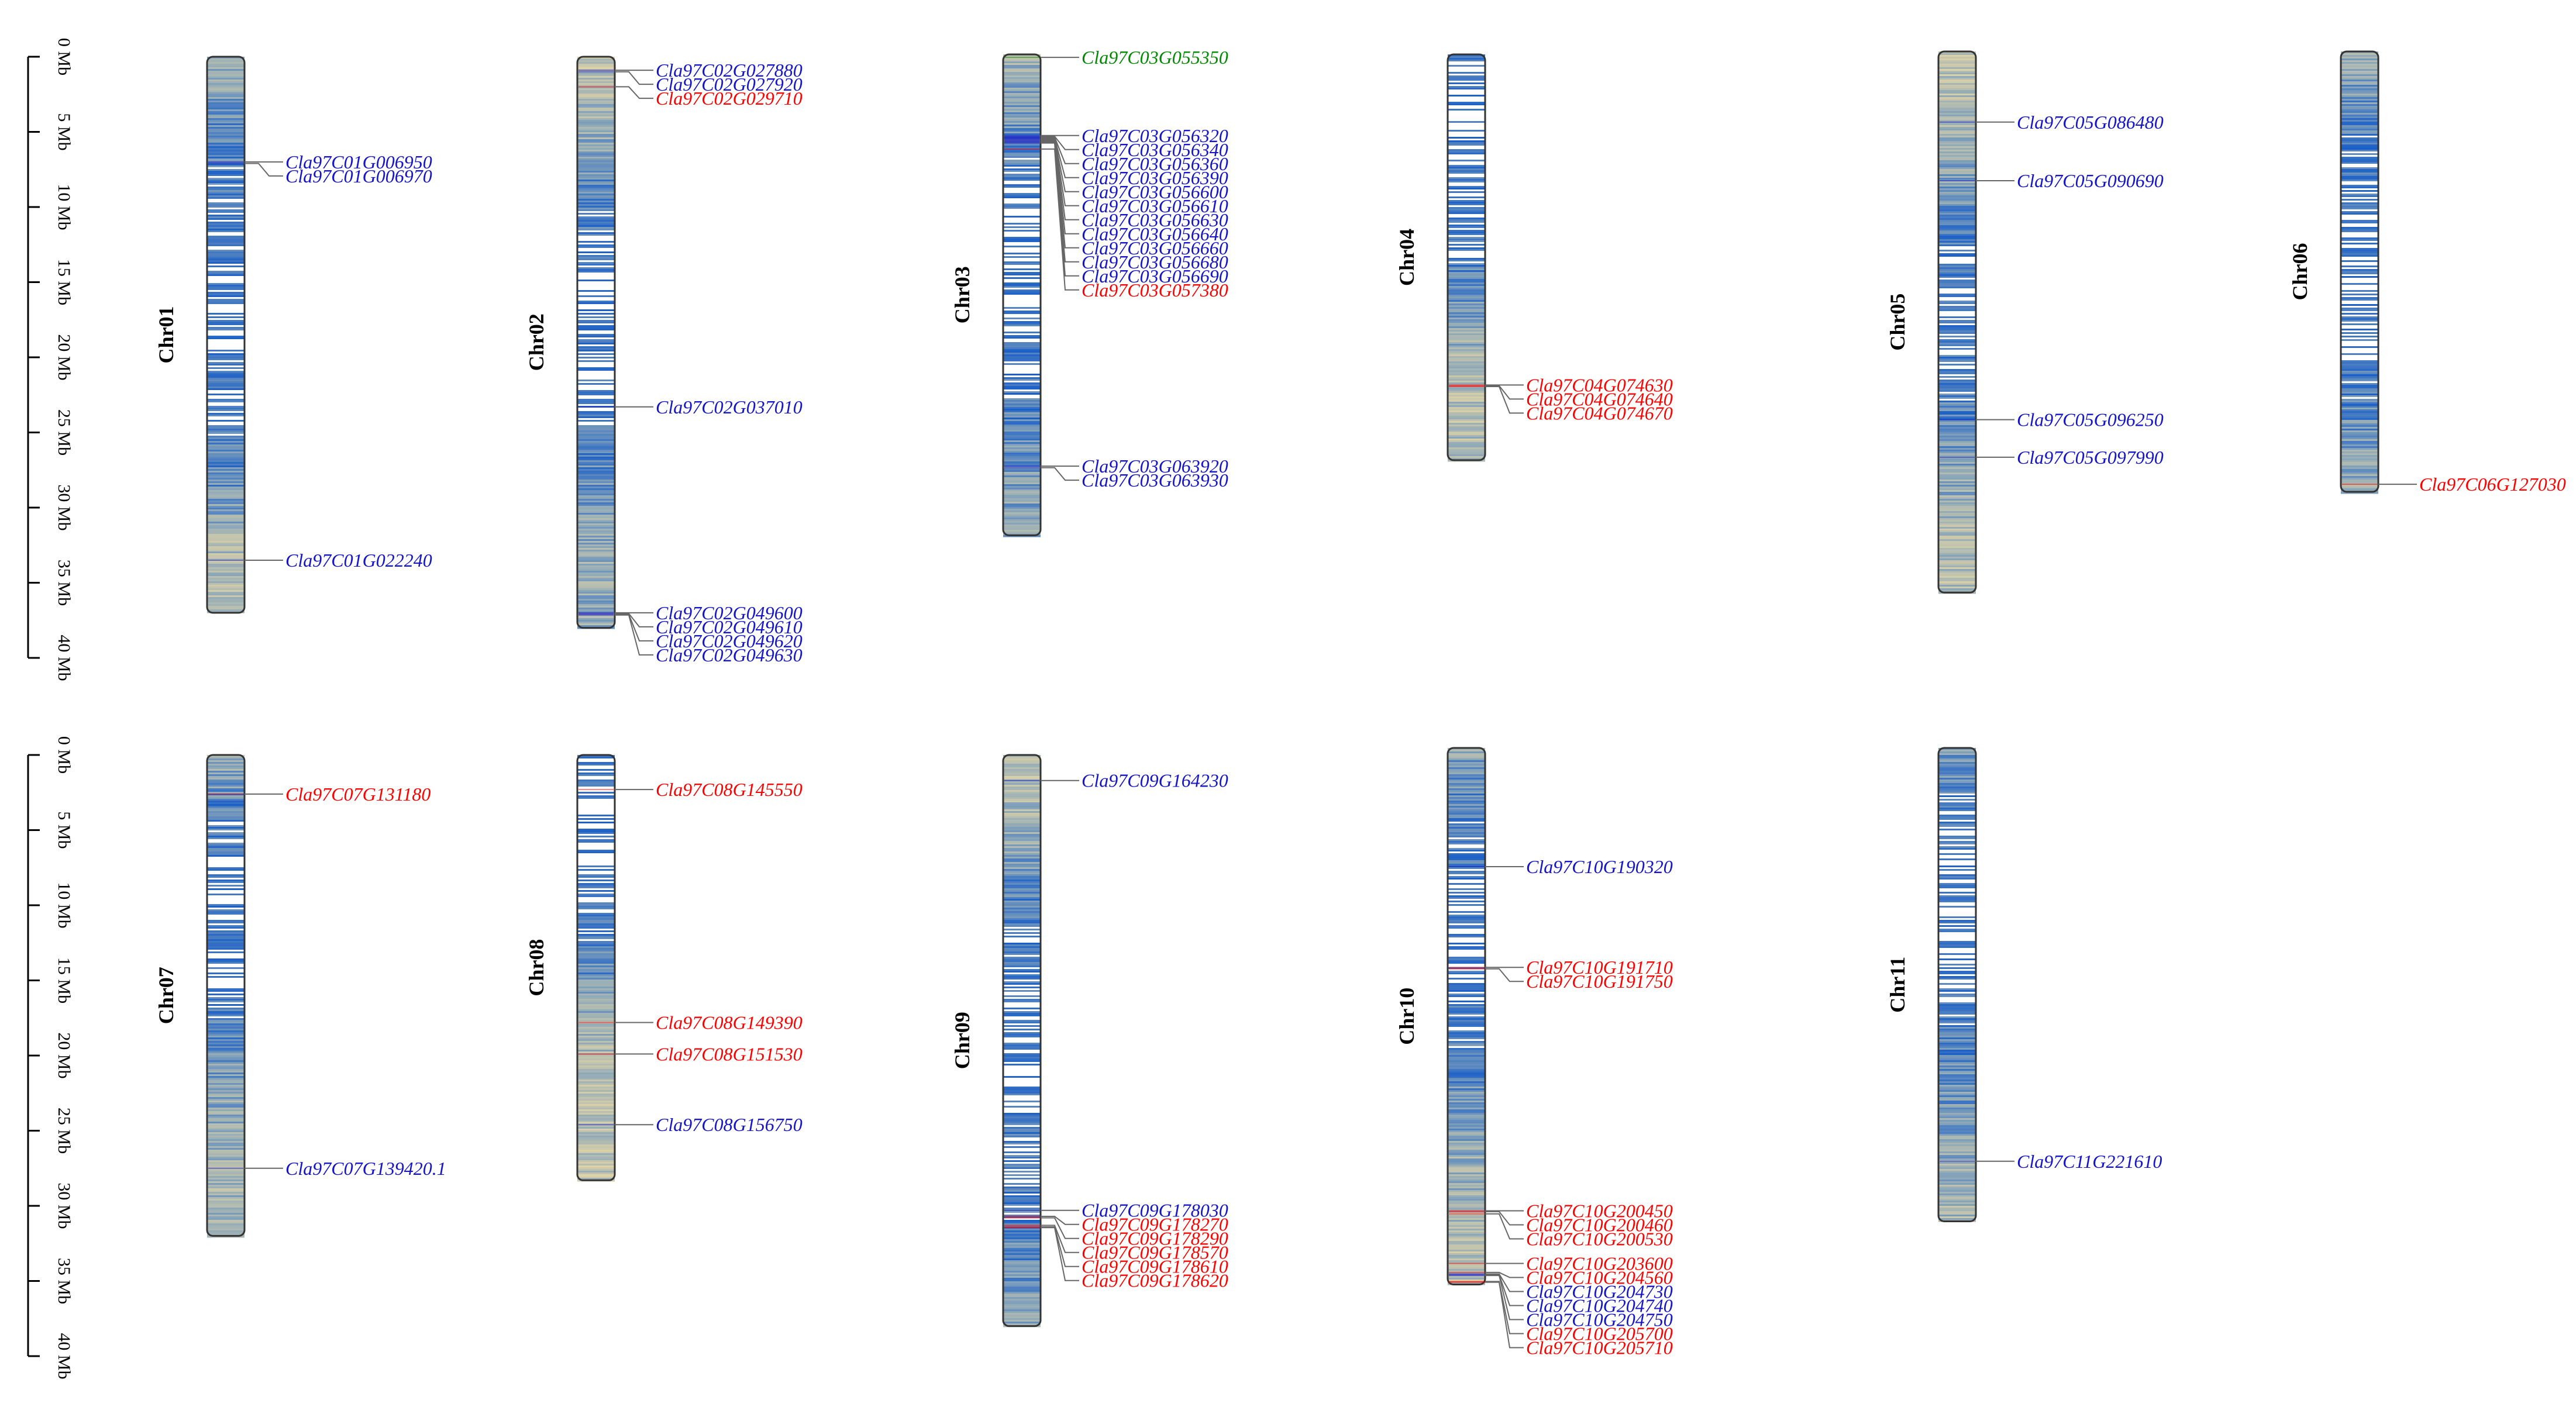  Describe the element at coordinates (1599, 867) in the screenshot. I see `gene-label: Cla97C10G190320` at that location.